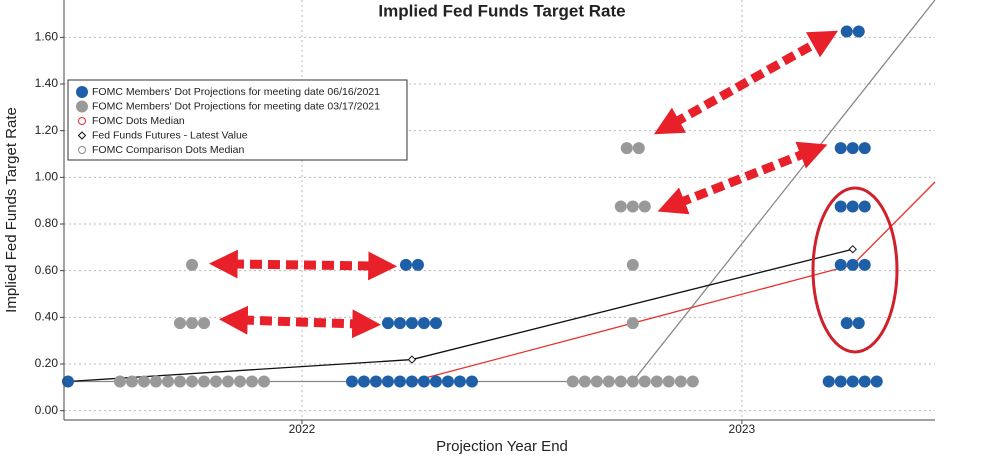 This screenshot has height=461, width=983. Describe the element at coordinates (138, 121) in the screenshot. I see `legend-label: FOMC Dots Median` at that location.